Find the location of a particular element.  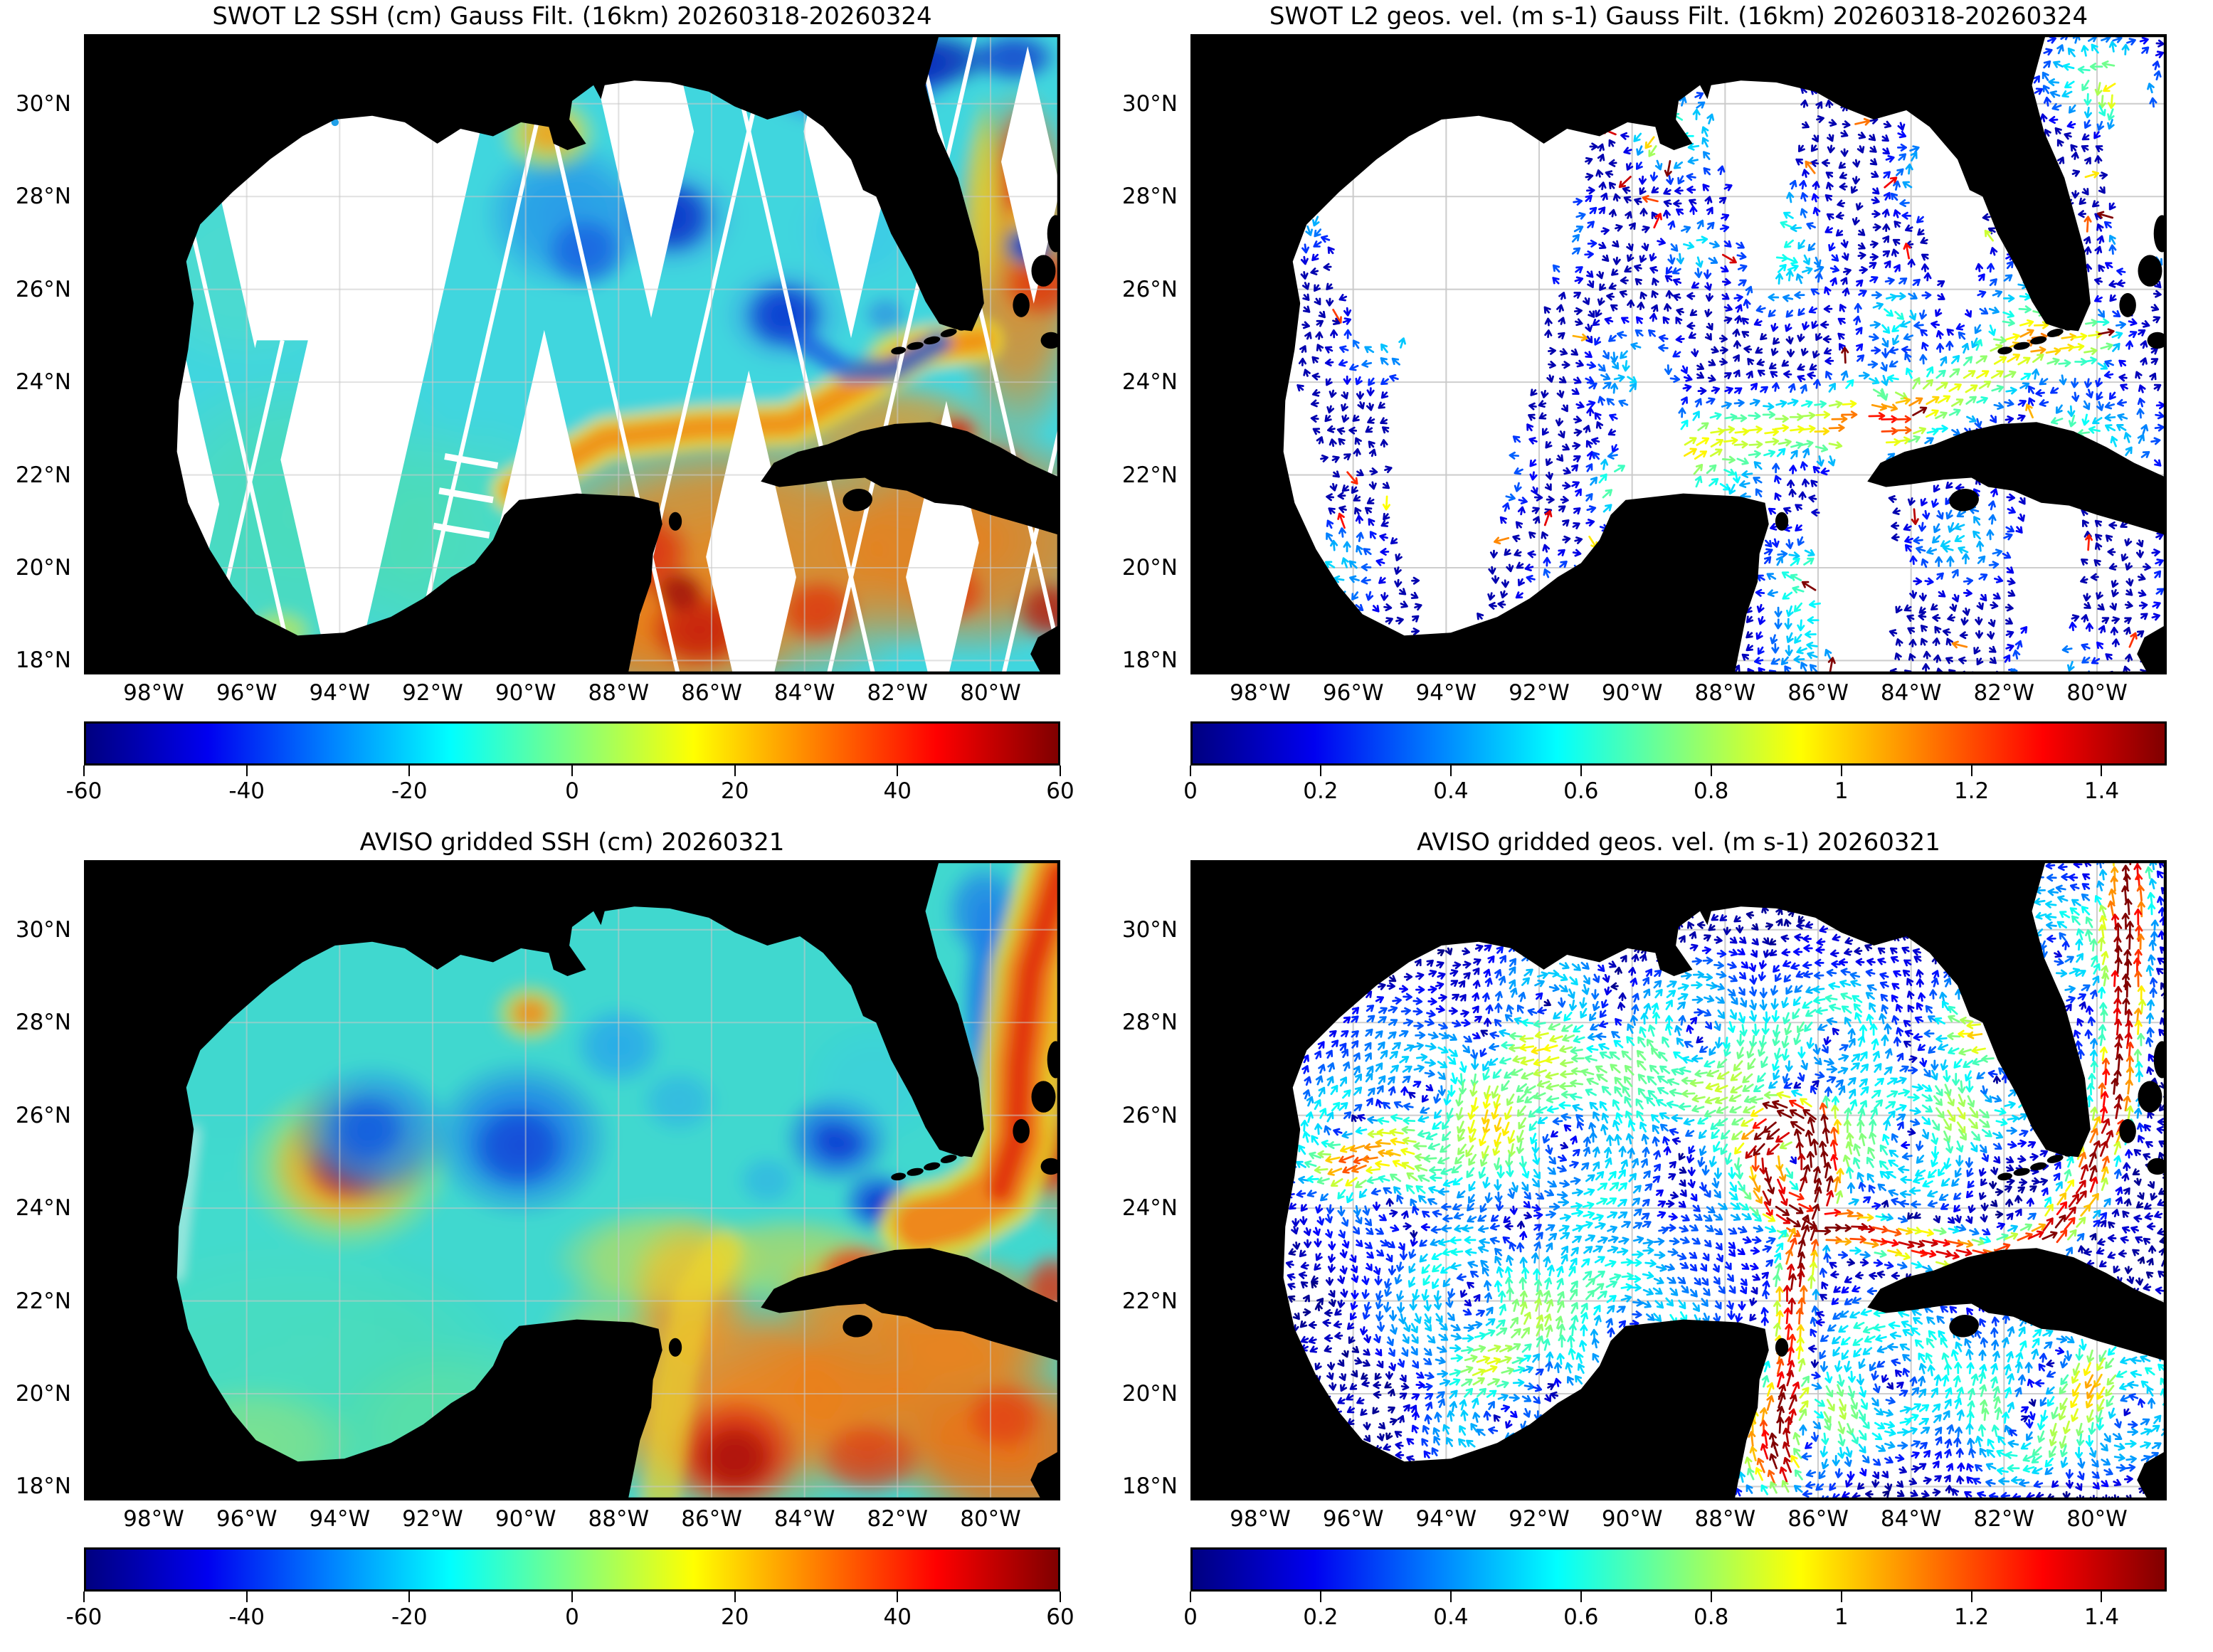

colorbar-labels-aviso-vel: 0 0.2 0.4 0.6 0.8 1 1.2 1.4 is located at coordinates (1675, 1618).